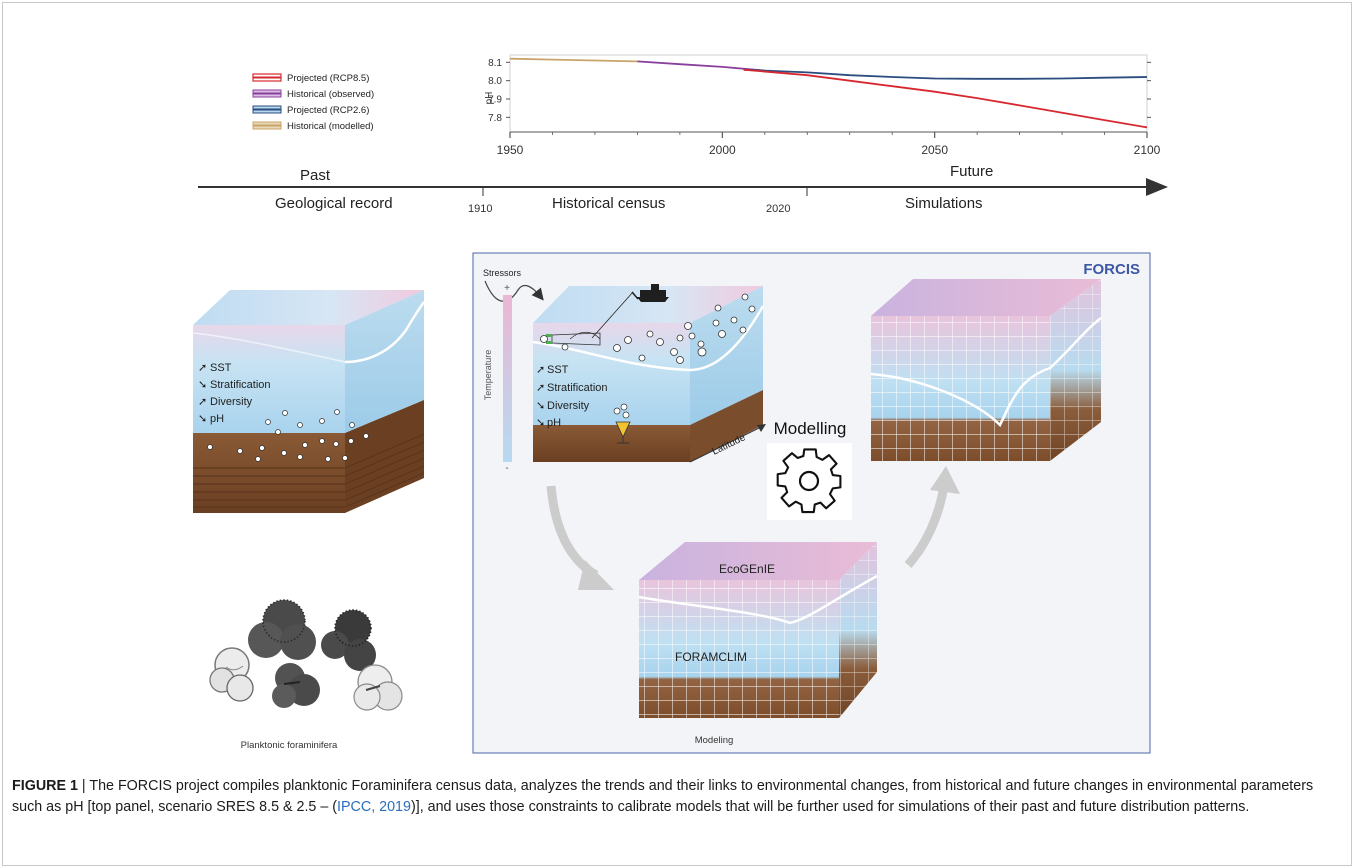 This screenshot has width=1354, height=868. What do you see at coordinates (221, 368) in the screenshot?
I see `geo-item-sst: SST` at bounding box center [221, 368].